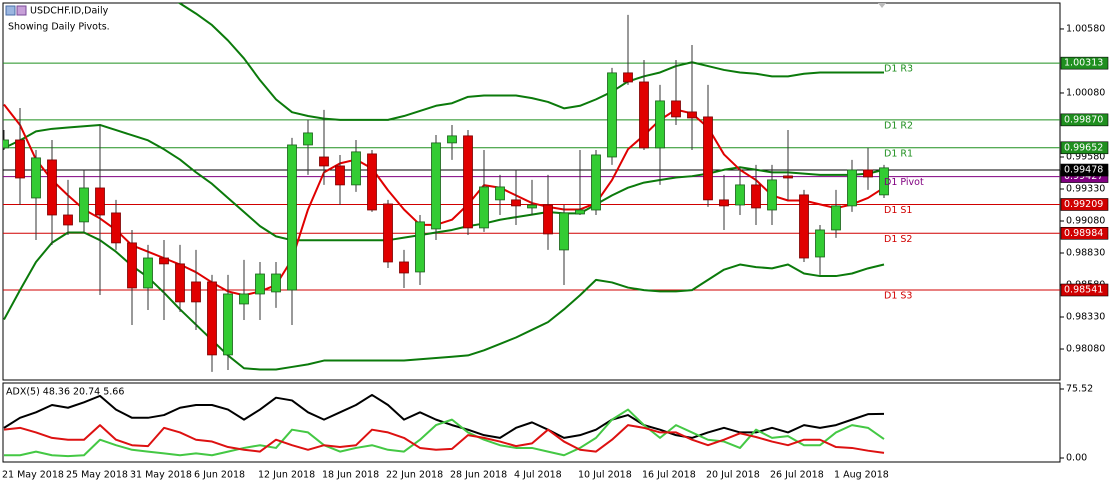 The height and width of the screenshot is (488, 1115). Describe the element at coordinates (898, 210) in the screenshot. I see `pivot-label: D1 S1` at that location.